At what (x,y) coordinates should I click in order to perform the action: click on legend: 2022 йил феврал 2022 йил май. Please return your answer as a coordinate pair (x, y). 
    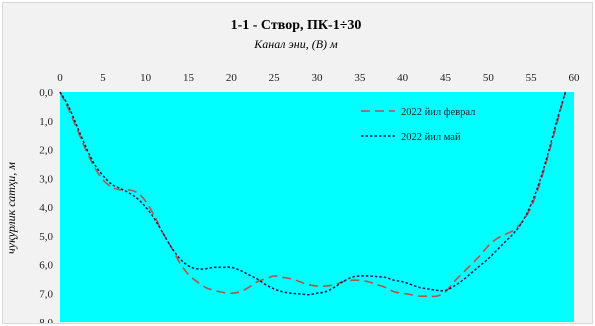
    Looking at the image, I should click on (418, 125).